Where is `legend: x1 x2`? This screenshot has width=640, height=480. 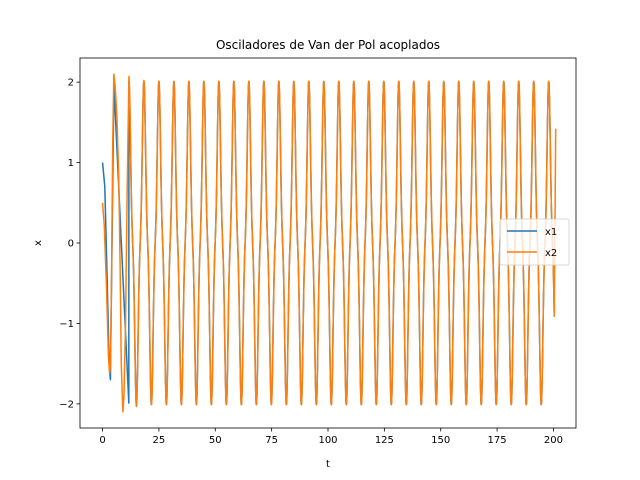
legend: x1 x2 is located at coordinates (534, 242).